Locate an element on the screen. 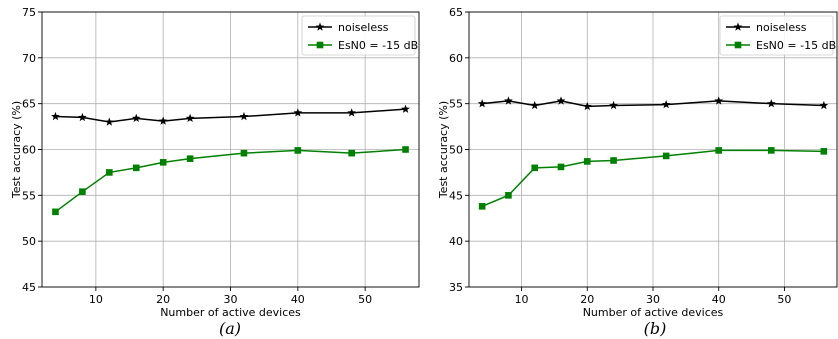 Image resolution: width=838 pixels, height=339 pixels. y-tick-label: 75 is located at coordinates (29, 12).